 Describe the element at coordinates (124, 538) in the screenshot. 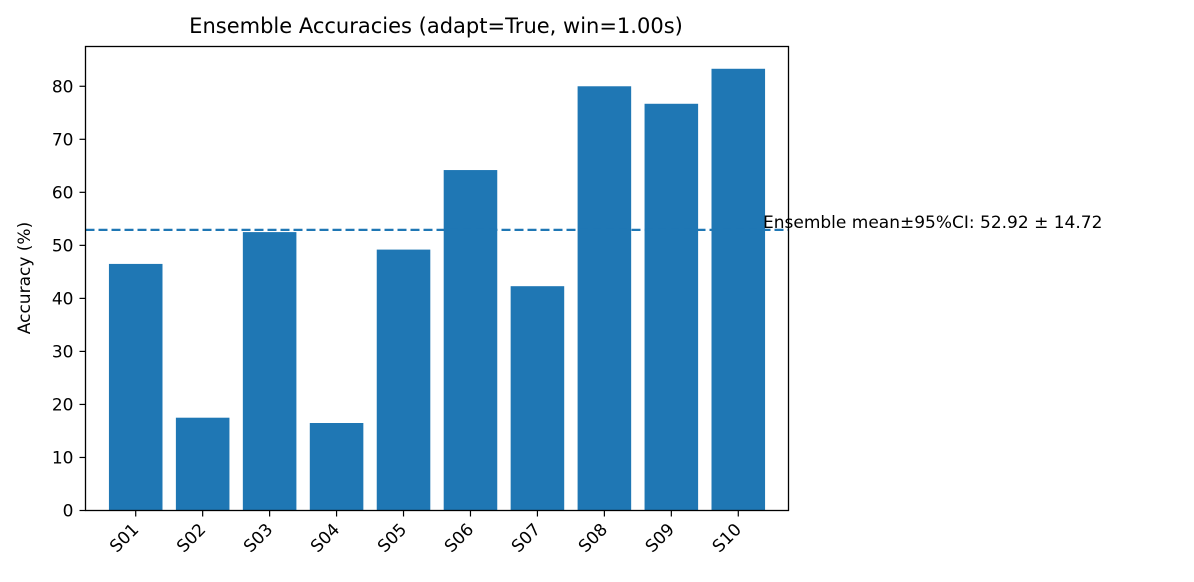

I see `x-tick-label-s01: S01` at that location.